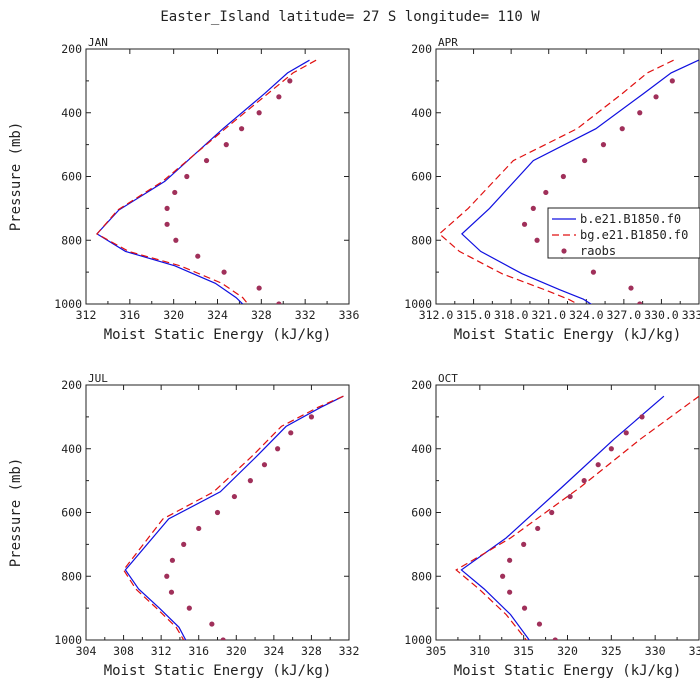 This screenshot has width=700, height=700. I want to click on data-layer-jan, so click(206, 181).